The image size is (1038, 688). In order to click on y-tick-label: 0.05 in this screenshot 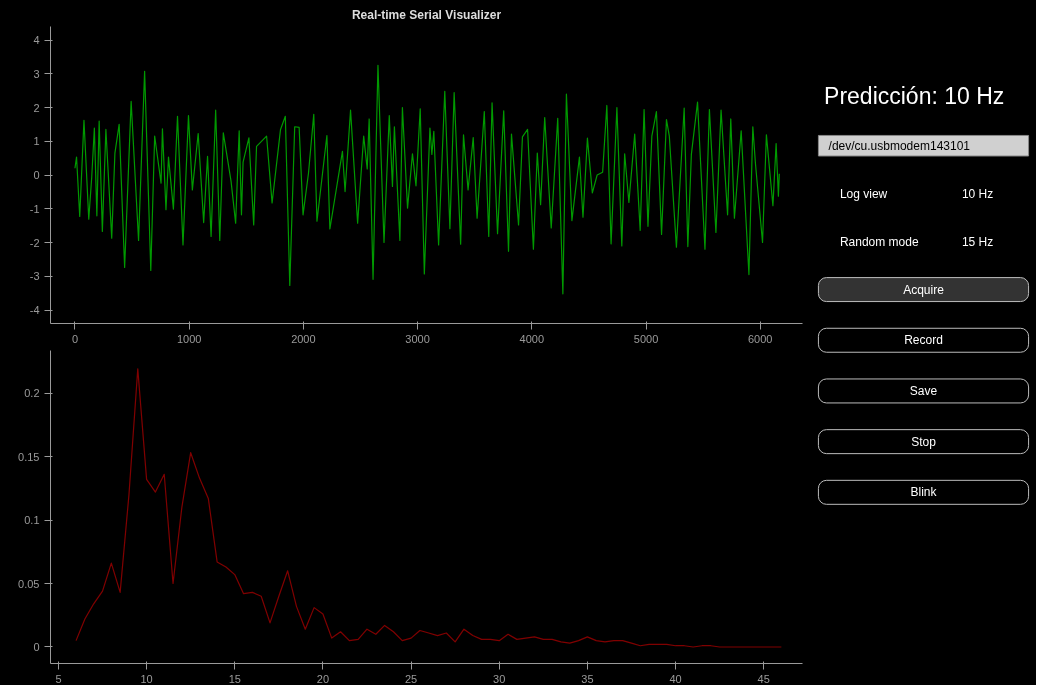, I will do `click(29, 583)`.